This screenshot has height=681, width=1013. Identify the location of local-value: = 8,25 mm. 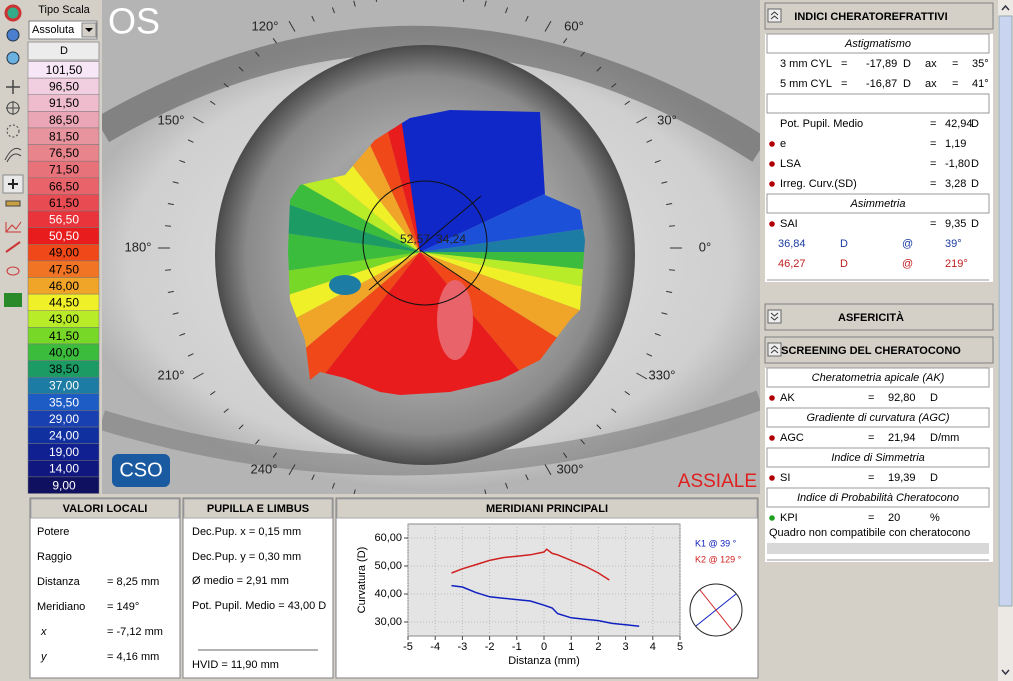
(133, 582).